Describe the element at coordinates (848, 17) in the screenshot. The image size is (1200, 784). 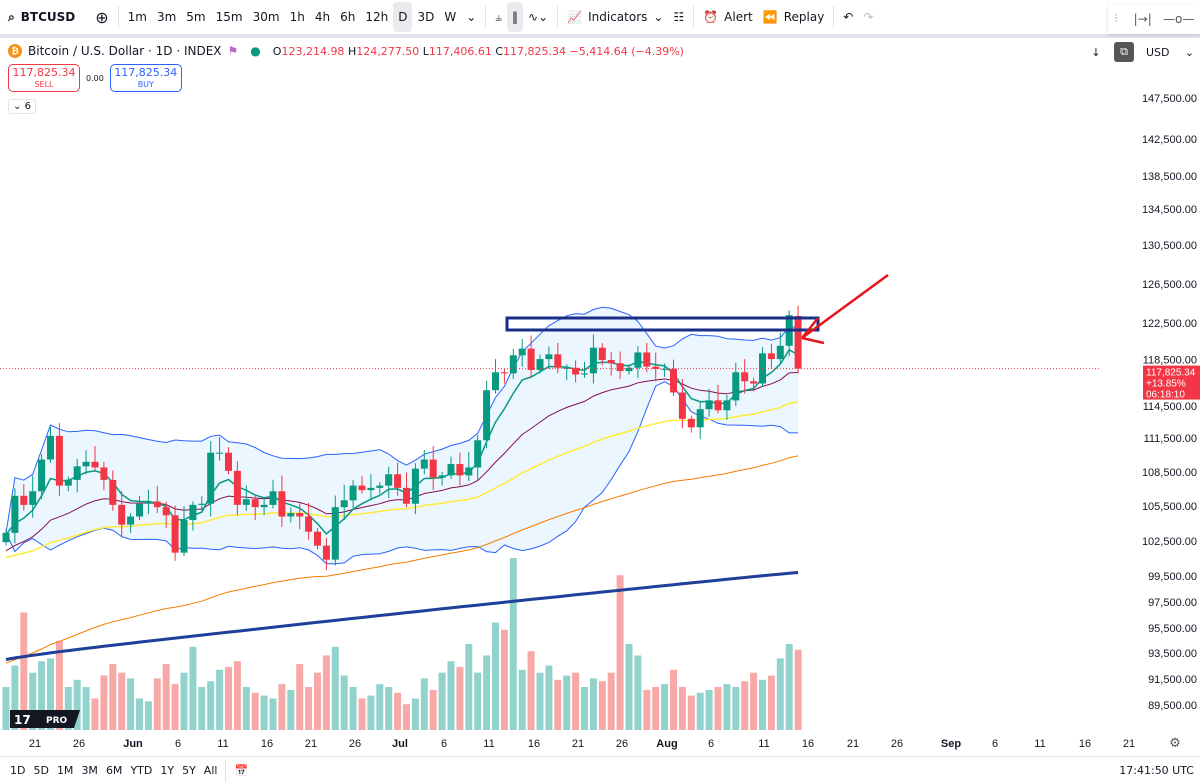
I see `undo-button: ↶` at that location.